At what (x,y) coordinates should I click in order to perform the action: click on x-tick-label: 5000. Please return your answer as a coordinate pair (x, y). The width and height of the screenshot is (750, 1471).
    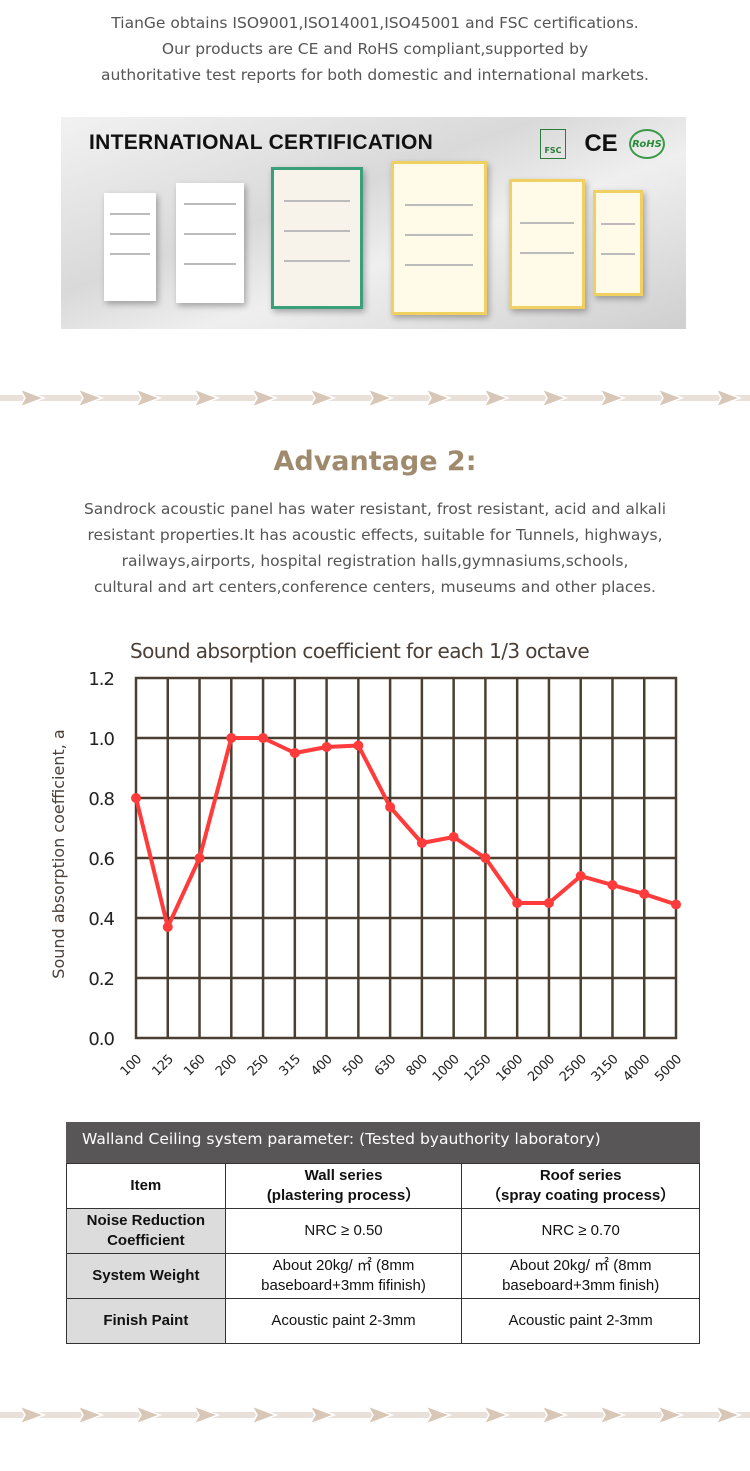
    Looking at the image, I should click on (668, 1068).